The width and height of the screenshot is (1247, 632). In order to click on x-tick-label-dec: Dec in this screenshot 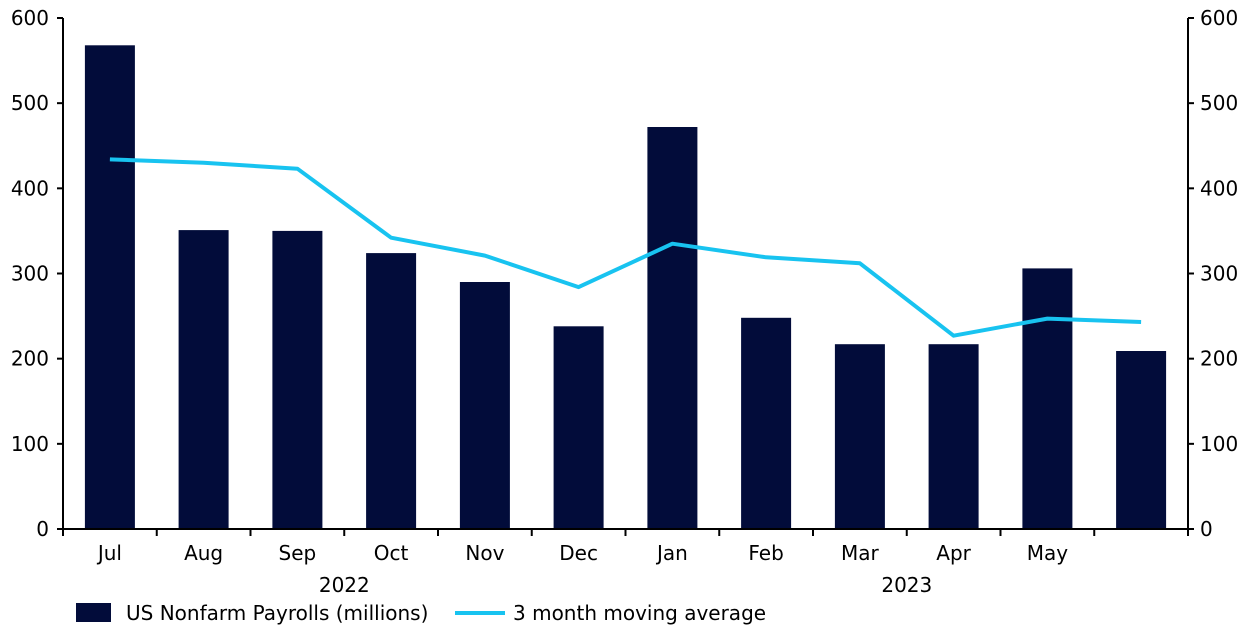, I will do `click(578, 553)`.